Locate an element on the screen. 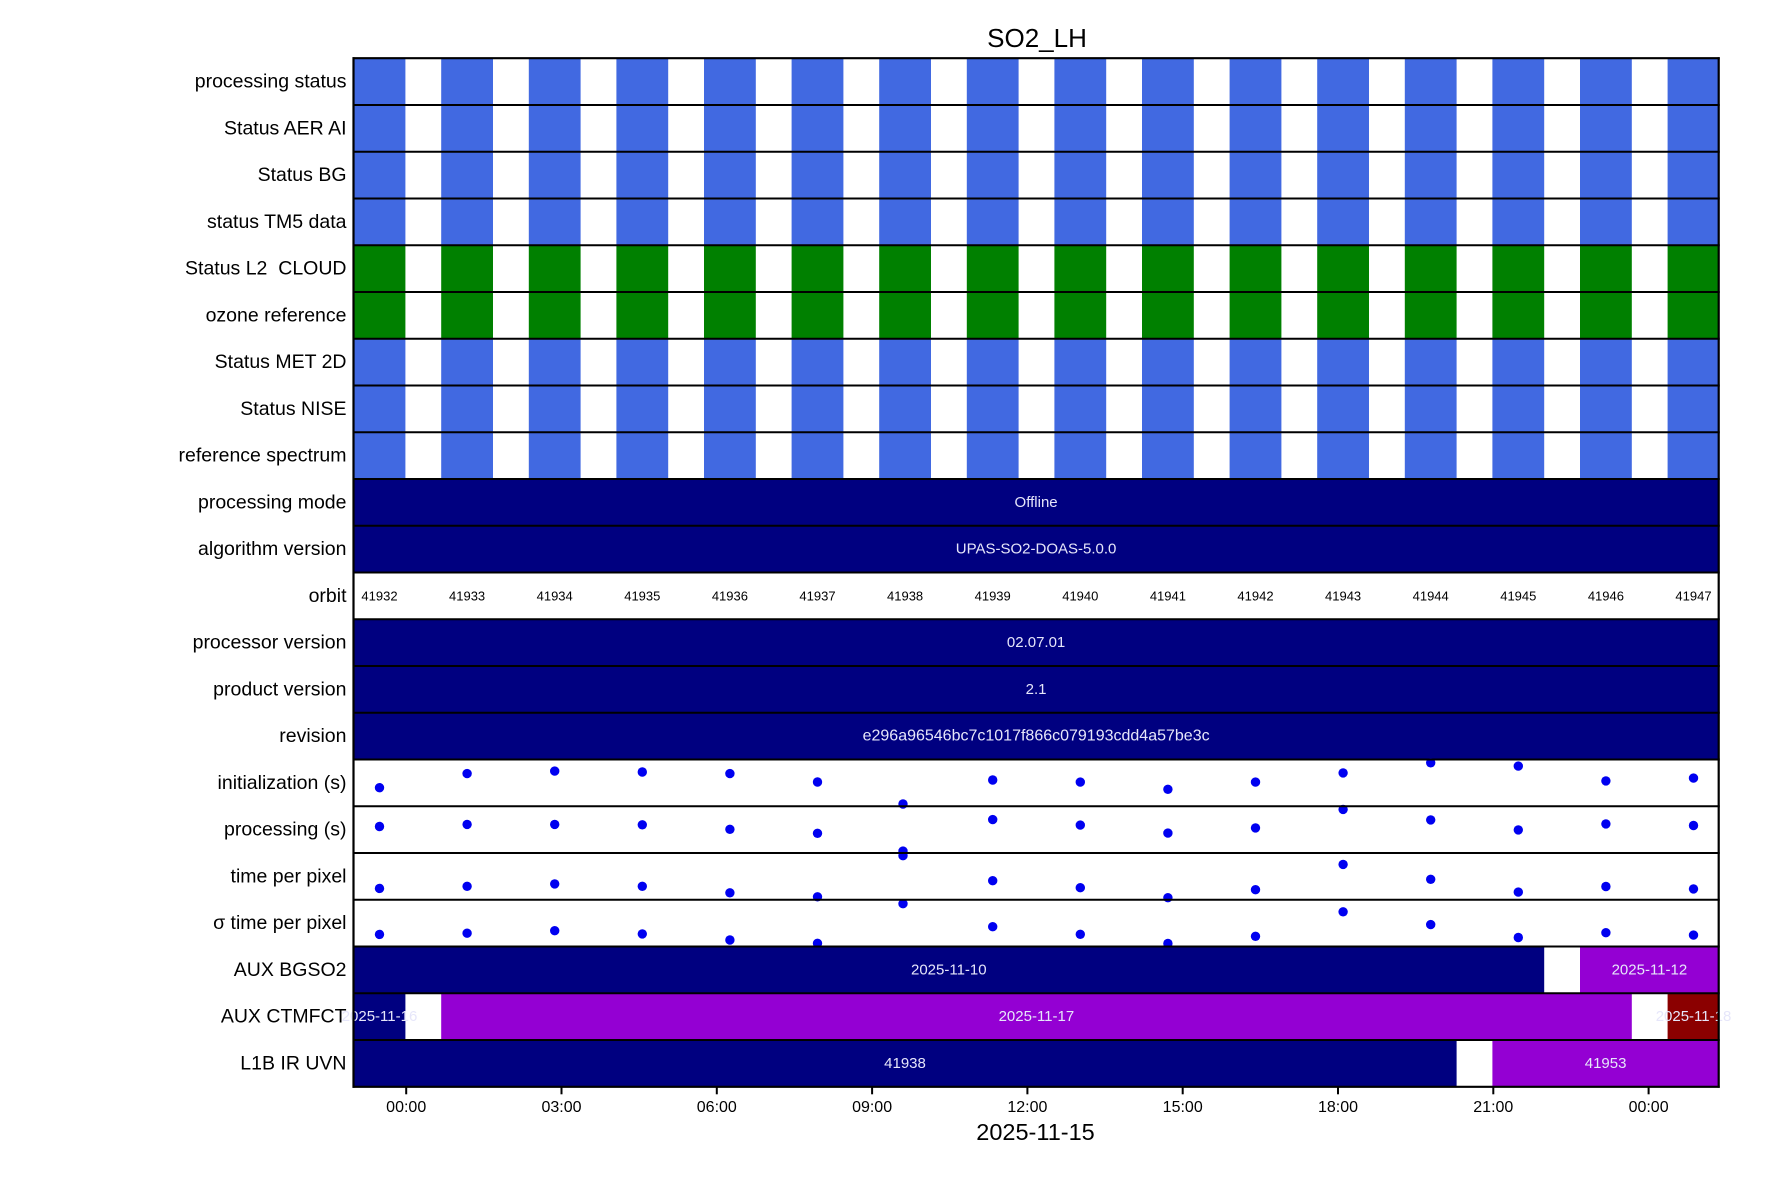 The width and height of the screenshot is (1771, 1181). svg-text: ozone reference is located at coordinates (276, 315).